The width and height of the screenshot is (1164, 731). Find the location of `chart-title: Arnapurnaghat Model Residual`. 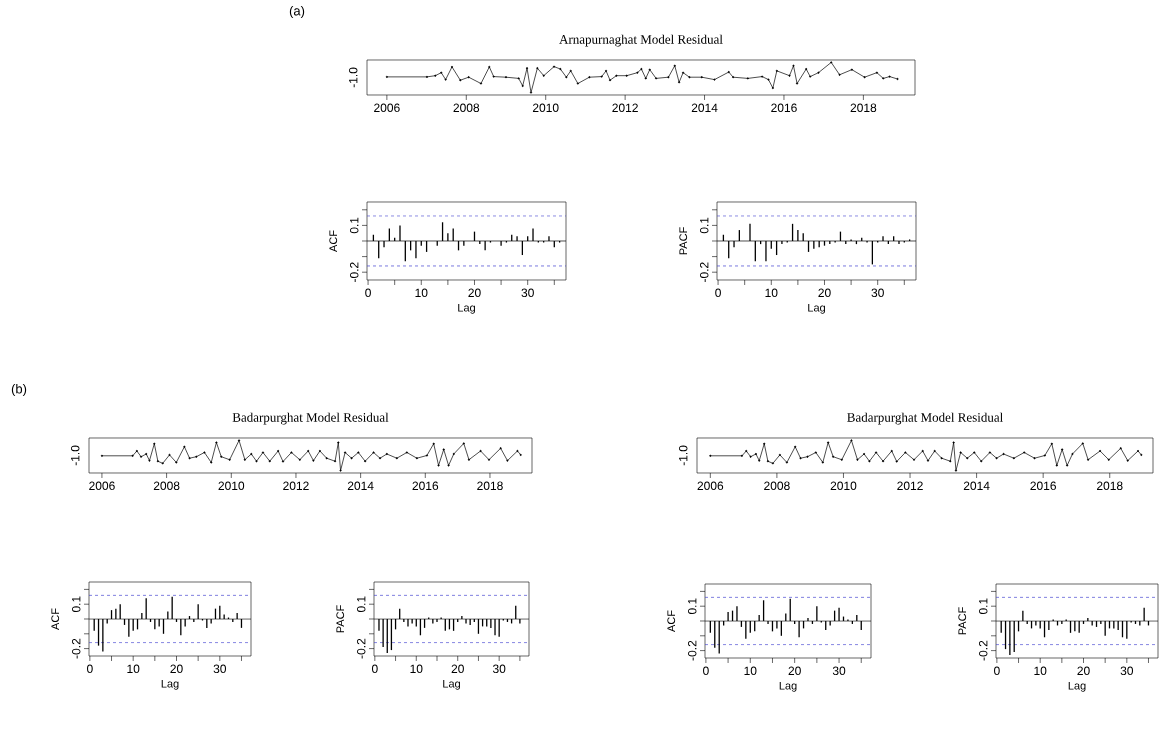

chart-title: Arnapurnaghat Model Residual is located at coordinates (641, 40).